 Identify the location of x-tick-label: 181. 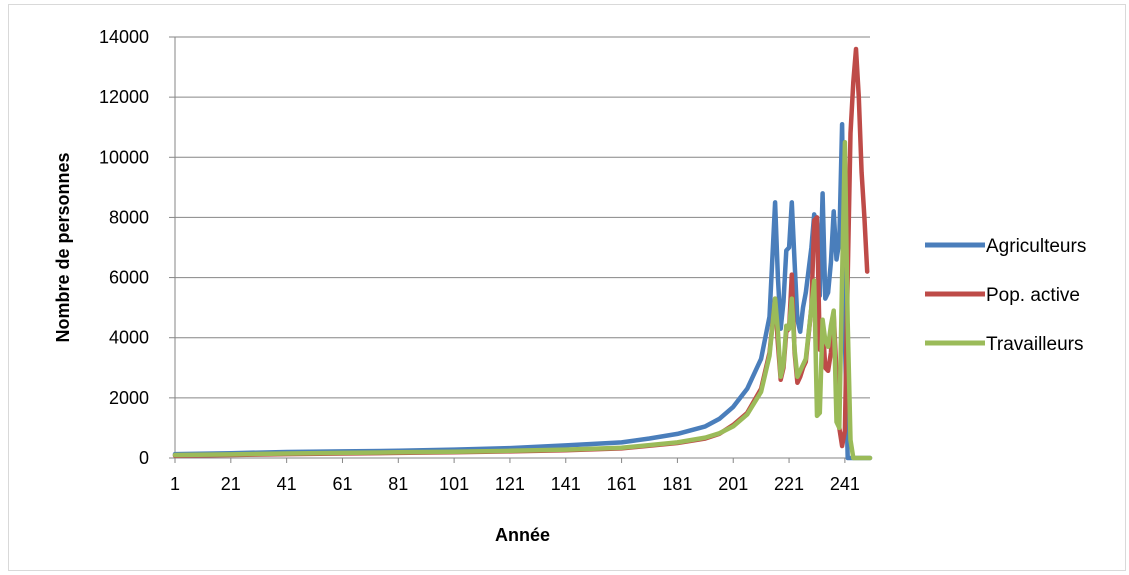
(677, 484).